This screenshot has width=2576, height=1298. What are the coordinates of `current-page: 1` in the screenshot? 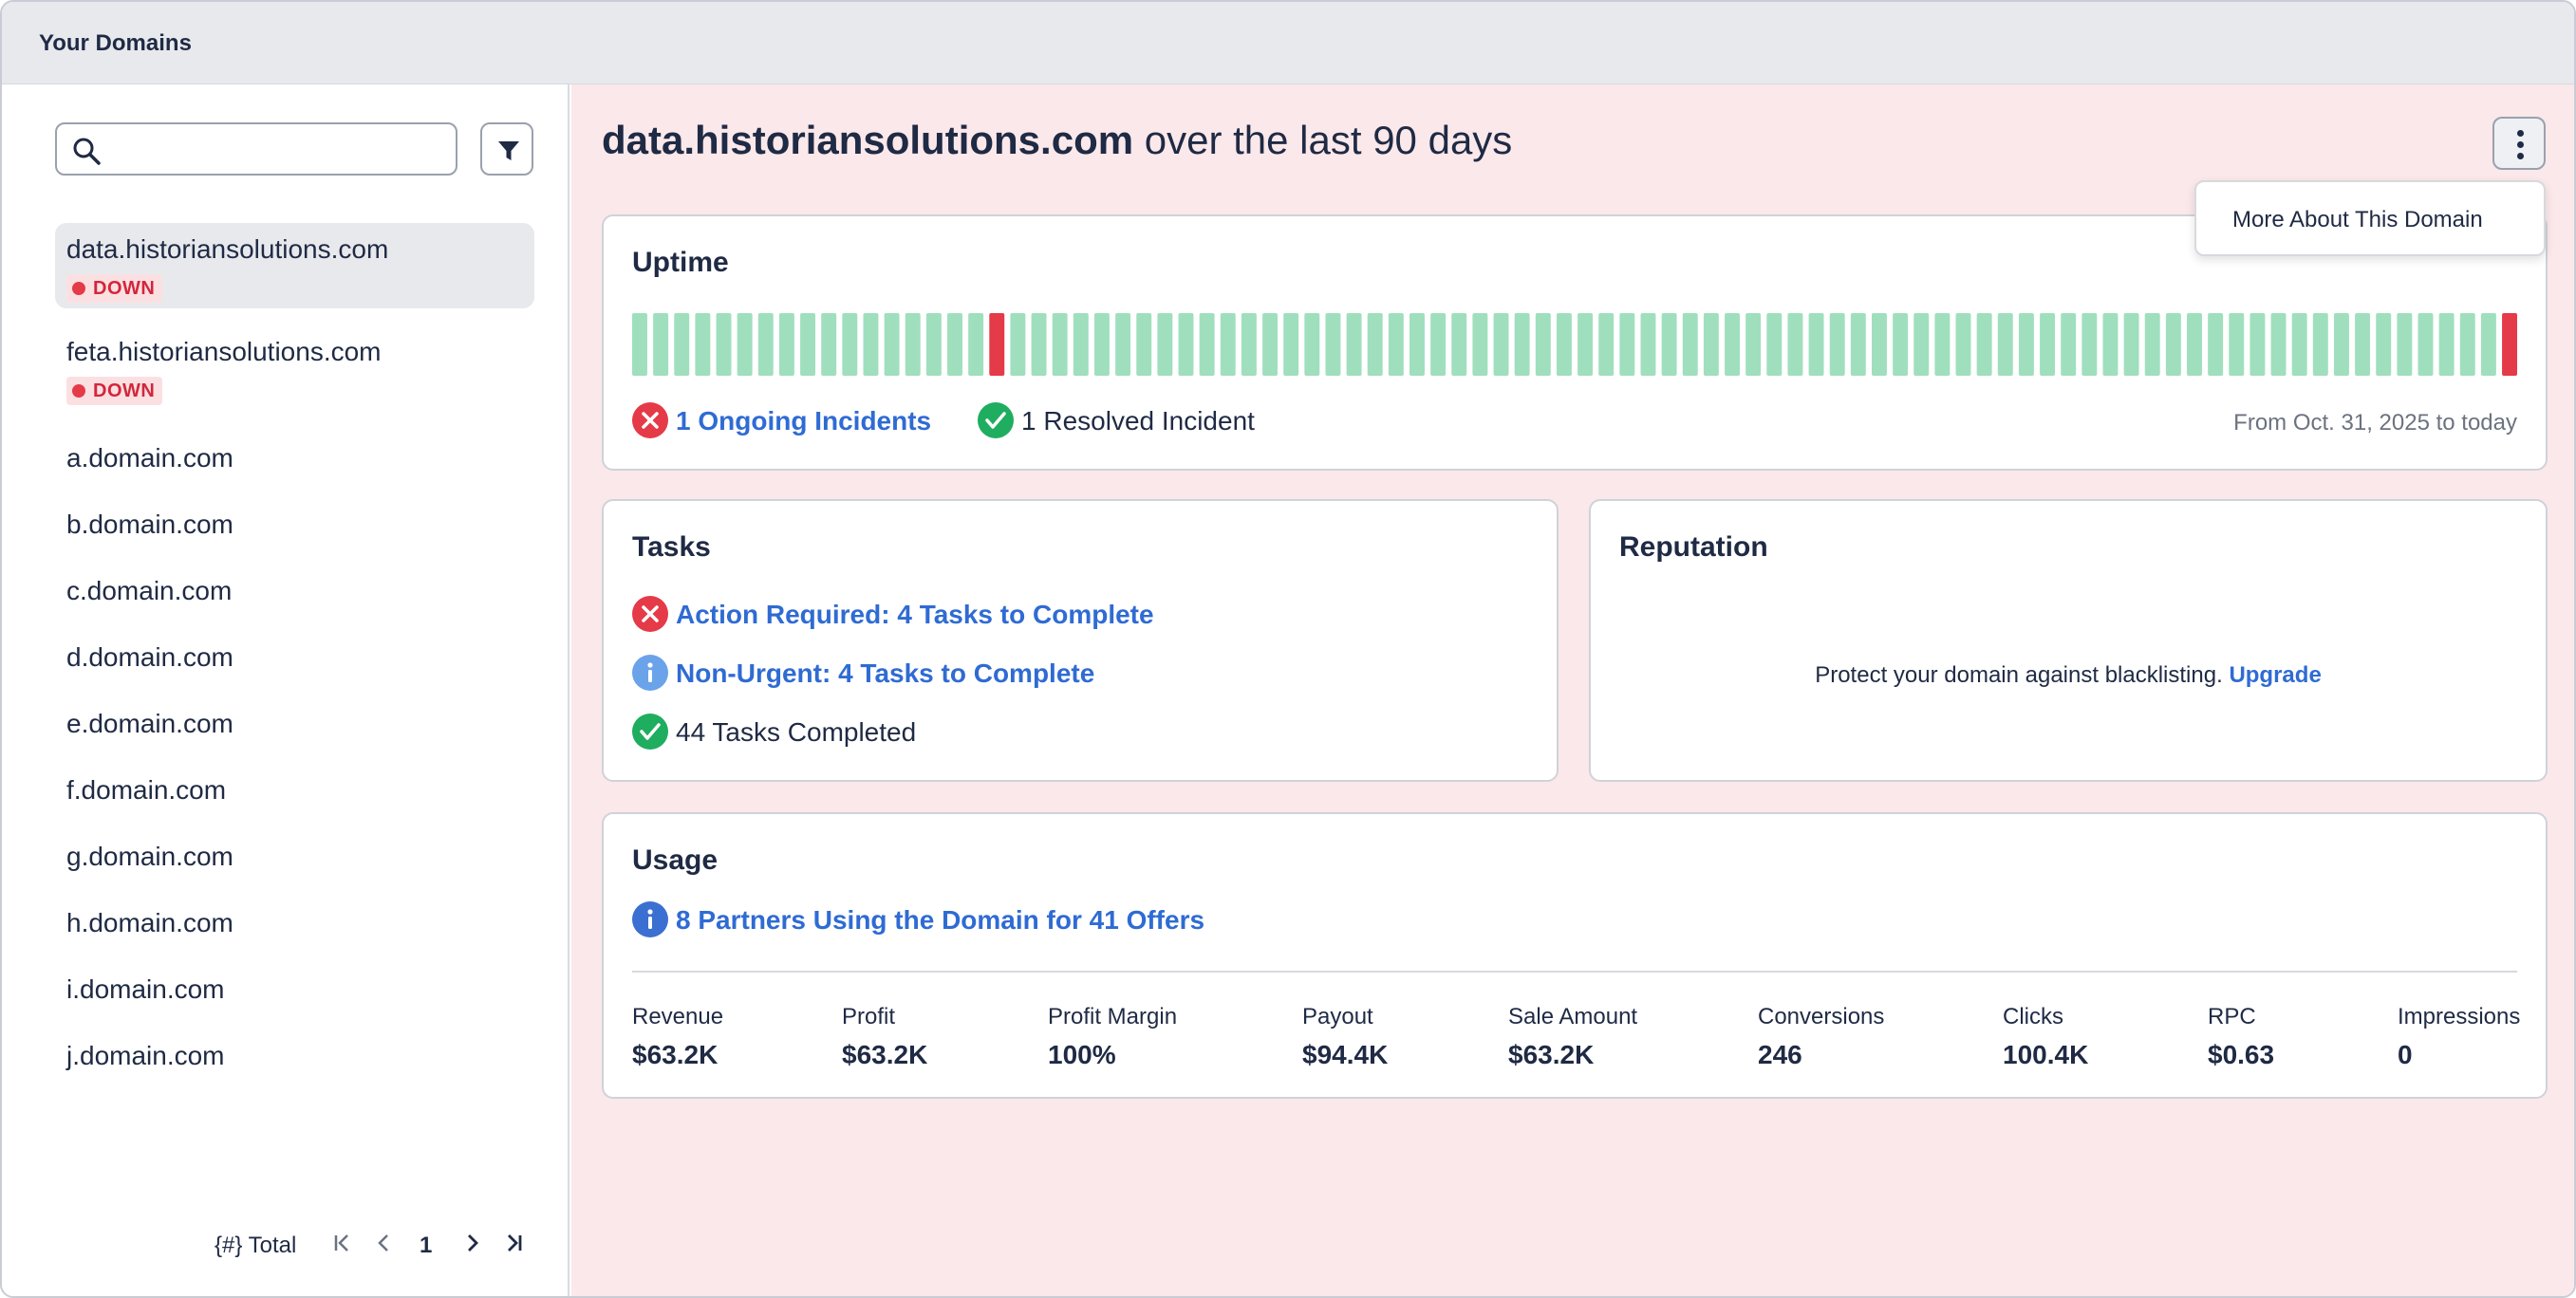 It's located at (426, 1245).